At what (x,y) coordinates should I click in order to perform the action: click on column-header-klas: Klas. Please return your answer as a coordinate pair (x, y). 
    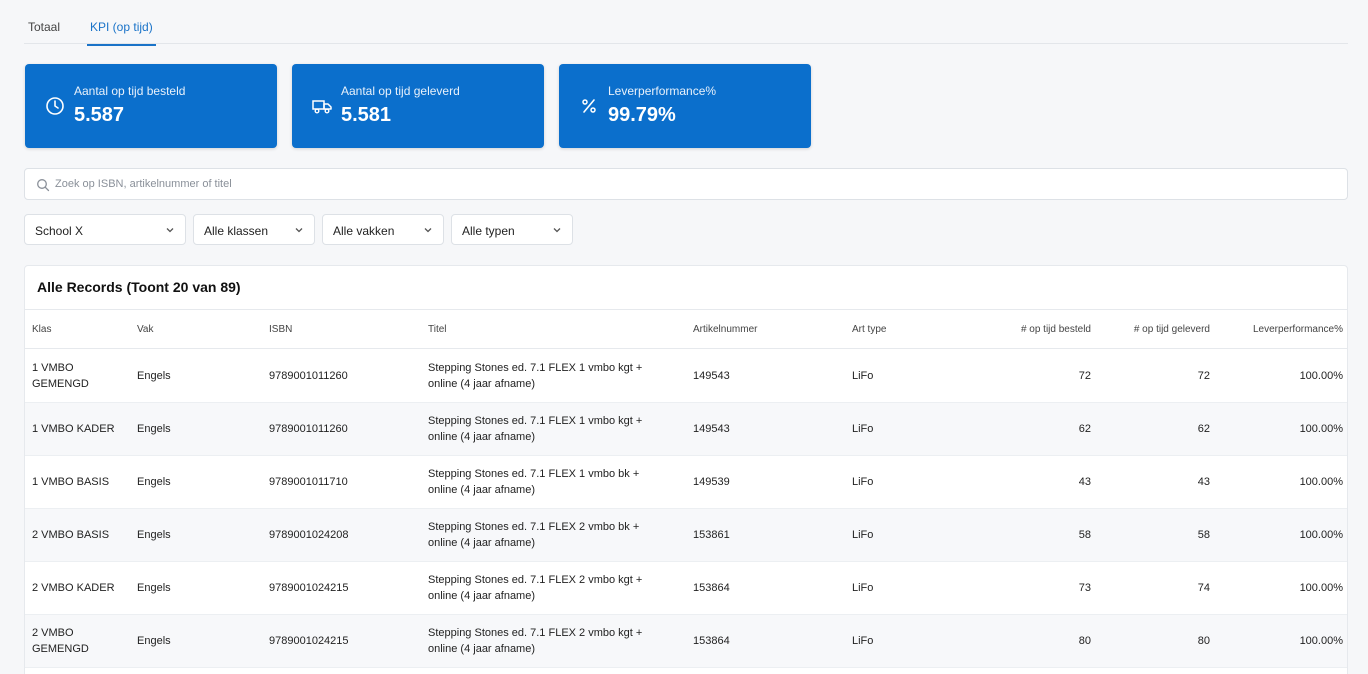
    Looking at the image, I should click on (42, 329).